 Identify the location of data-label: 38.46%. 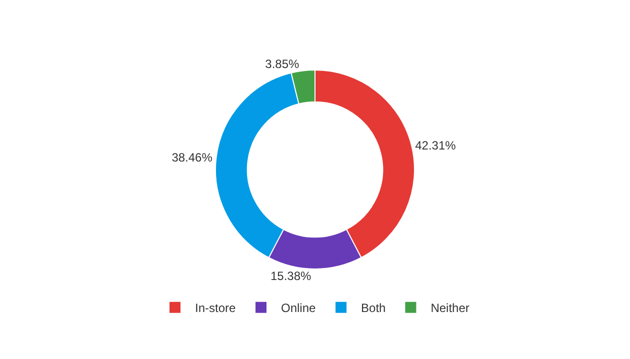
(192, 157).